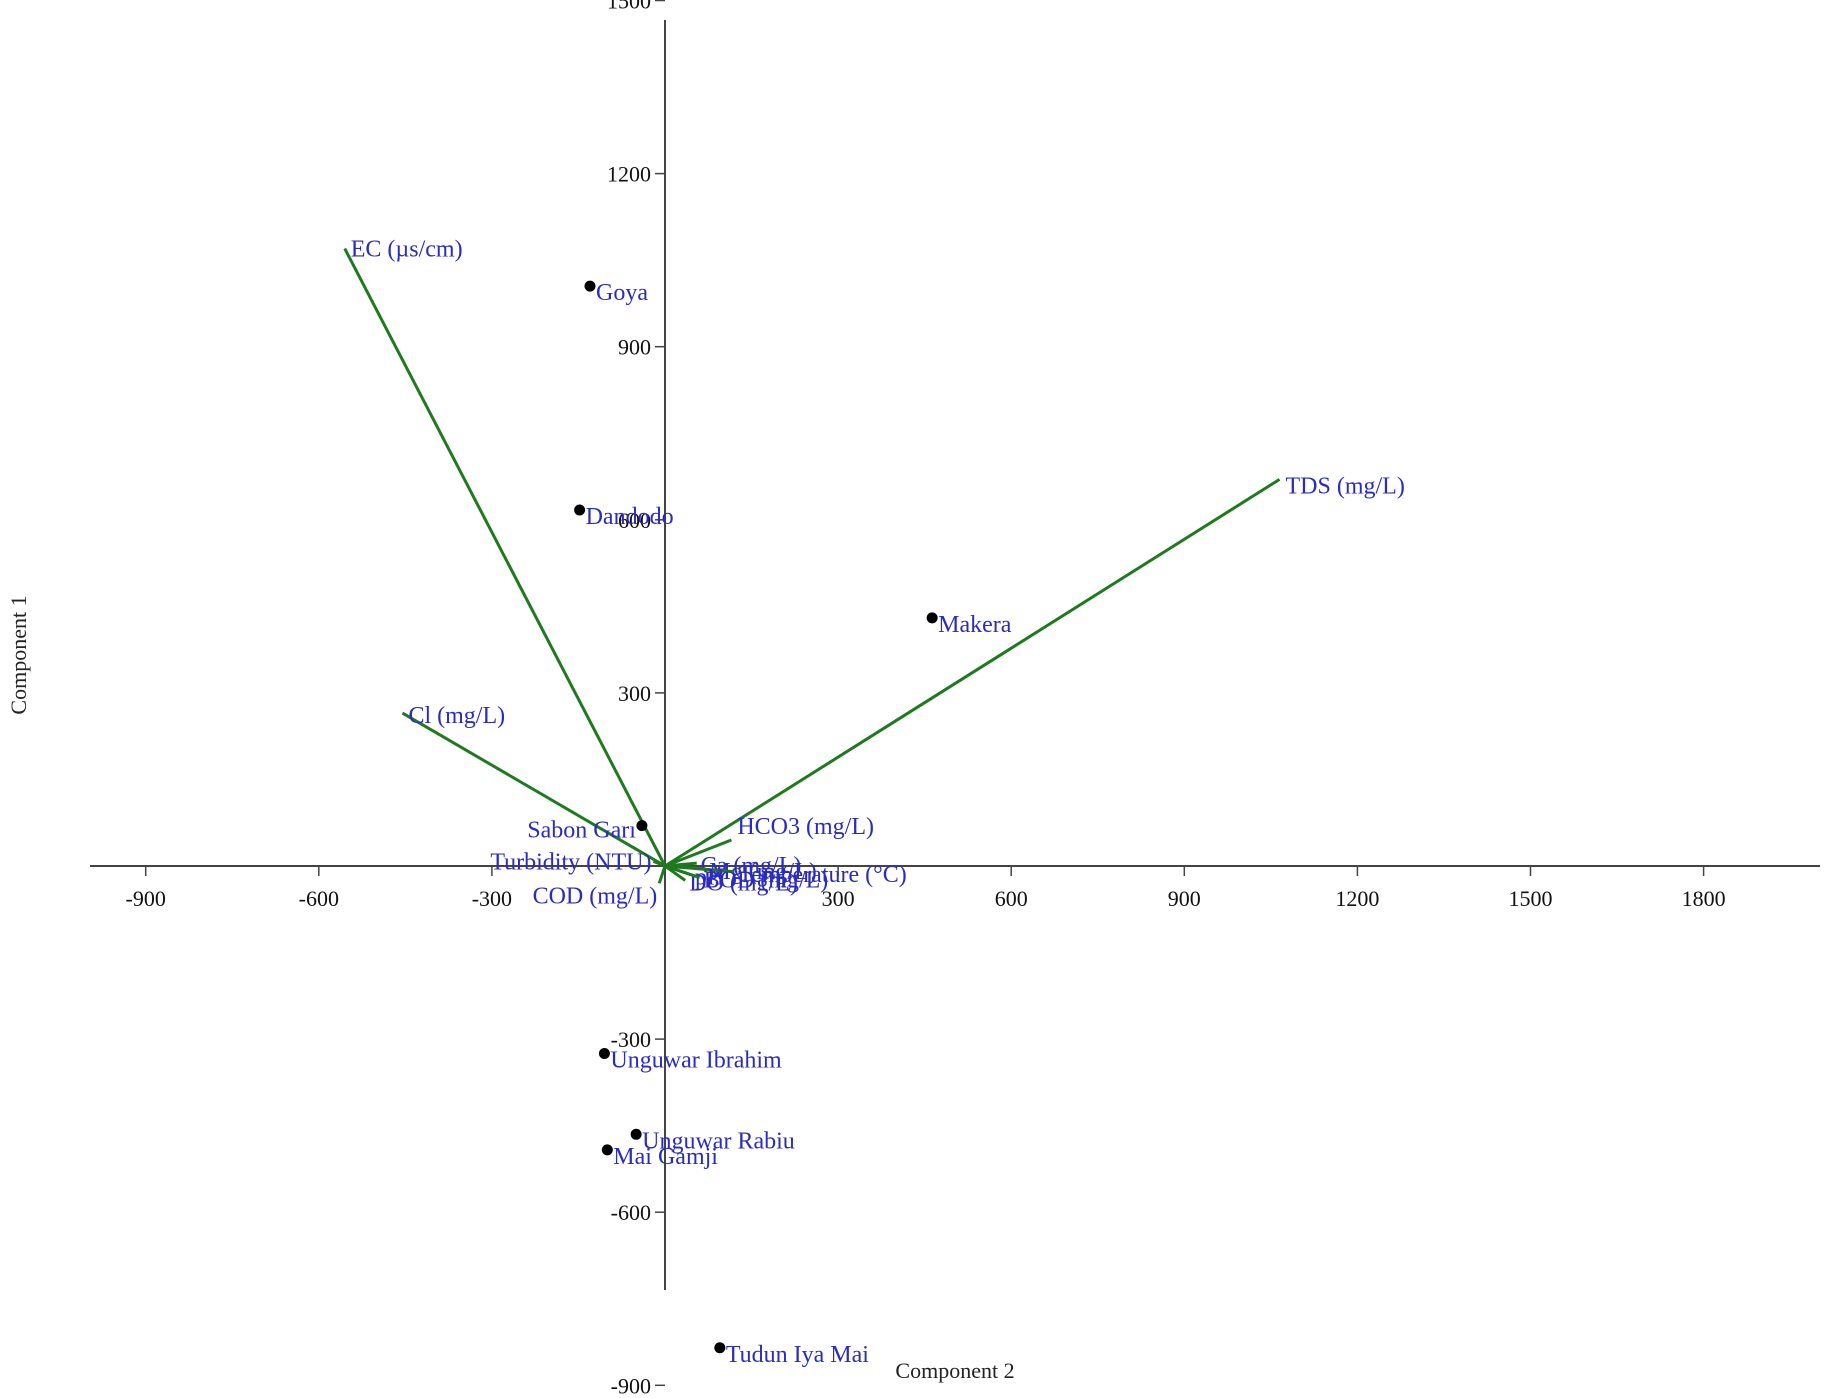  Describe the element at coordinates (631, 1212) in the screenshot. I see `y-tick-label: -600` at that location.